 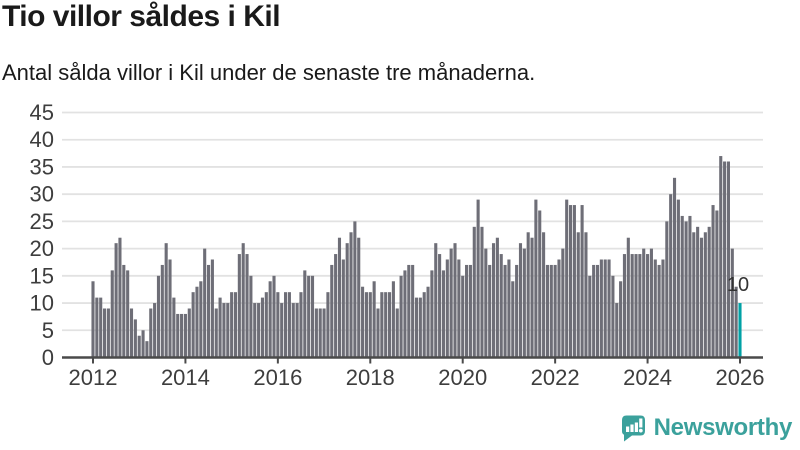 What do you see at coordinates (555, 377) in the screenshot?
I see `x-axis-label: 2022` at bounding box center [555, 377].